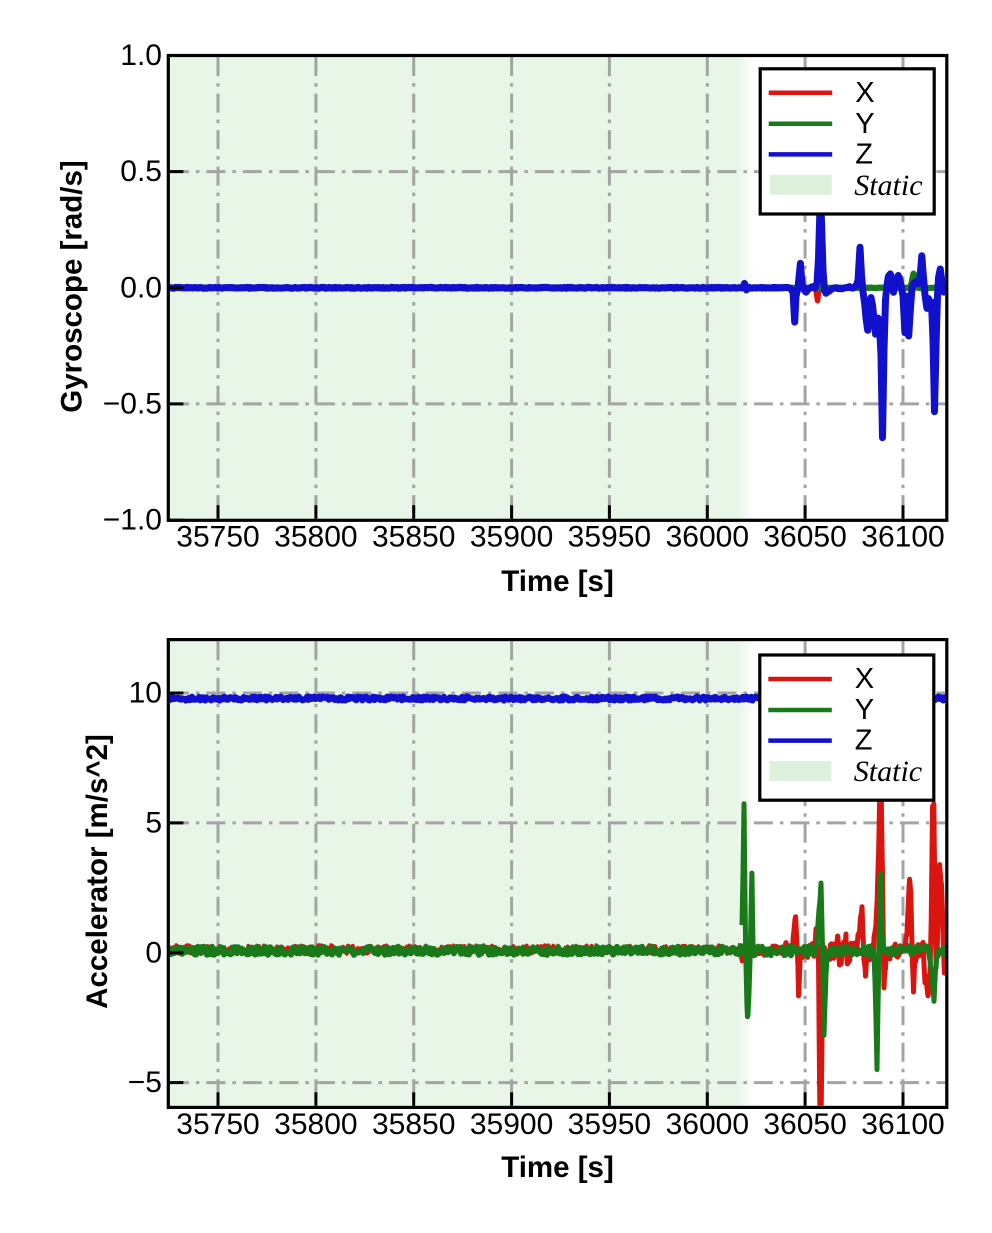 The width and height of the screenshot is (992, 1233). Describe the element at coordinates (153, 952) in the screenshot. I see `svg-text: 0` at that location.